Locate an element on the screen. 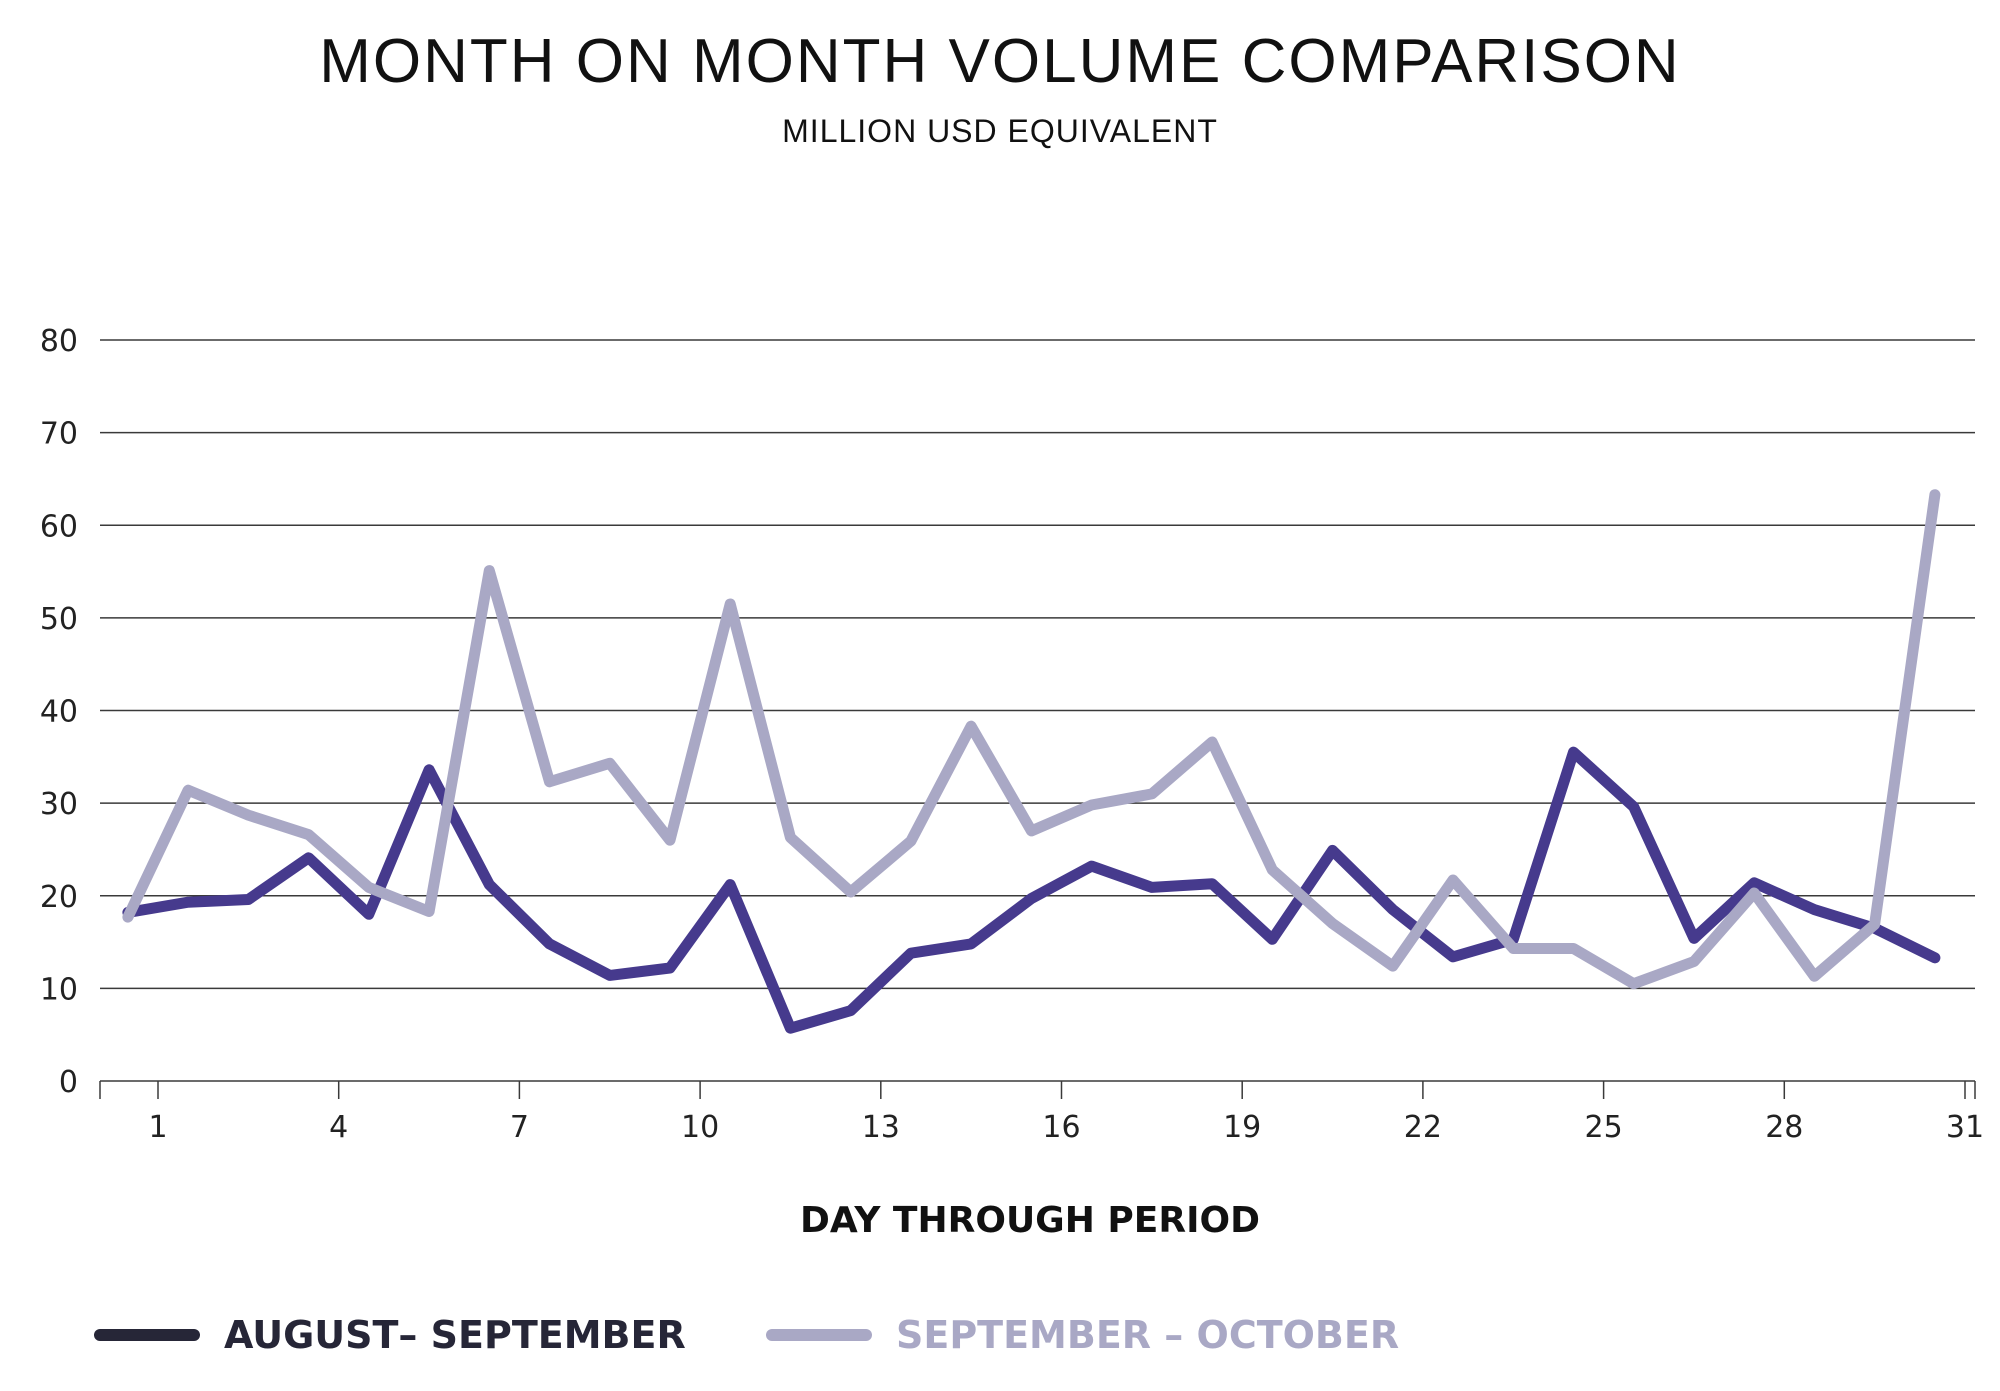  legend-label-september-october: SEPTEMBER – OCTOBER is located at coordinates (1147, 1335).